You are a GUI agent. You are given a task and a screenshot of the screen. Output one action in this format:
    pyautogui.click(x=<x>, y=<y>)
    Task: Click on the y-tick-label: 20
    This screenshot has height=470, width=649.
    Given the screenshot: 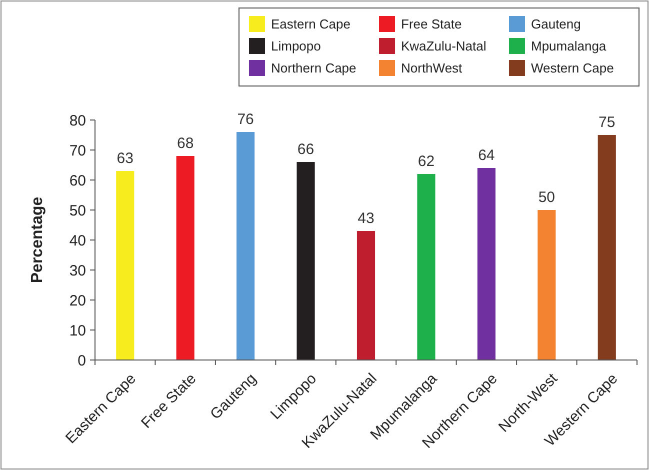 What is the action you would take?
    pyautogui.click(x=77, y=301)
    